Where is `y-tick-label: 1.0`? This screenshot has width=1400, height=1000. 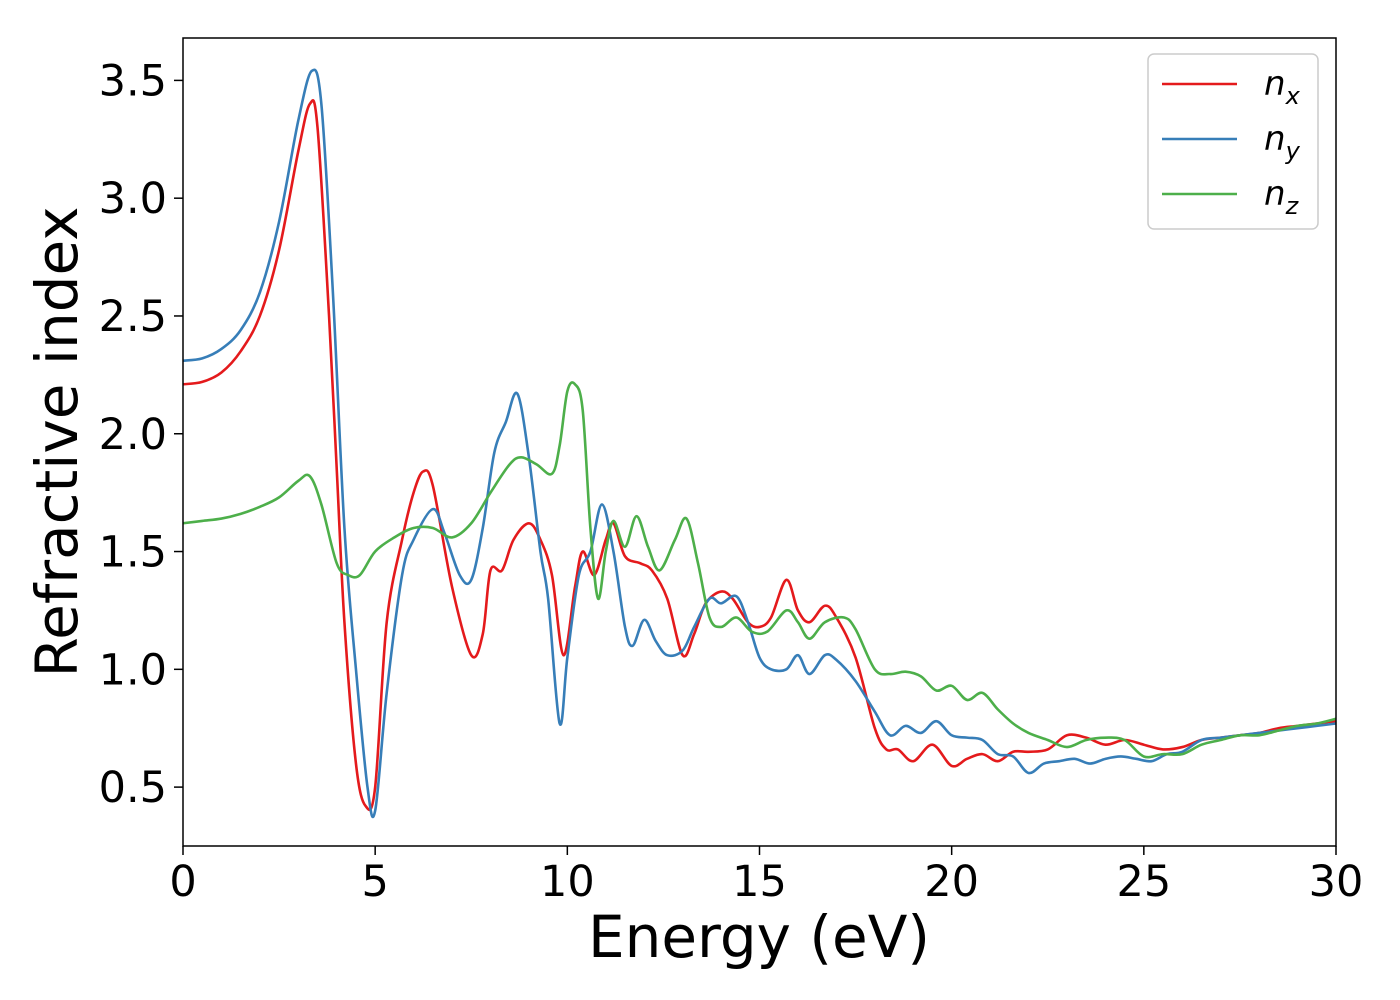 y-tick-label: 1.0 is located at coordinates (133, 670).